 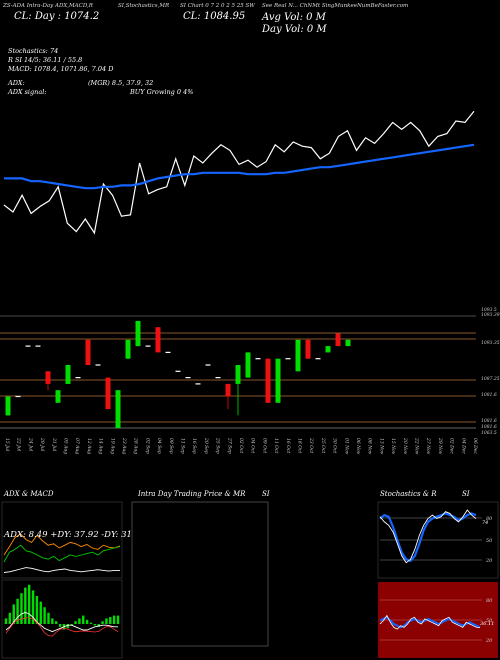 I want to click on header-mid2: SI Chart 0 7 2 0 2 5 25 SW, so click(x=217, y=6).